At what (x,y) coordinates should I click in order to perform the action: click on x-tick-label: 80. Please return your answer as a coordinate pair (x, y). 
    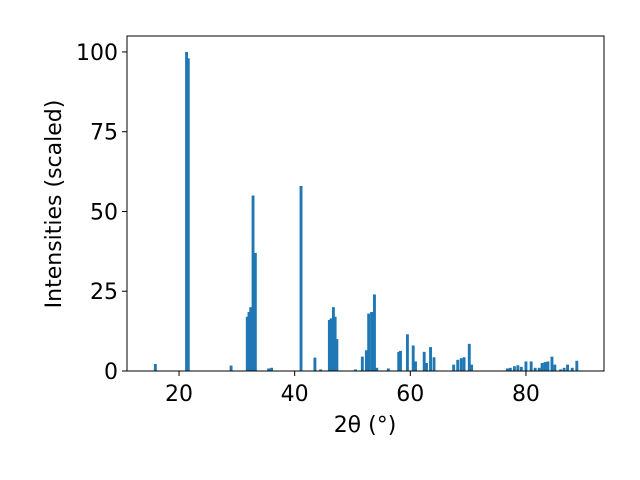
    Looking at the image, I should click on (526, 394).